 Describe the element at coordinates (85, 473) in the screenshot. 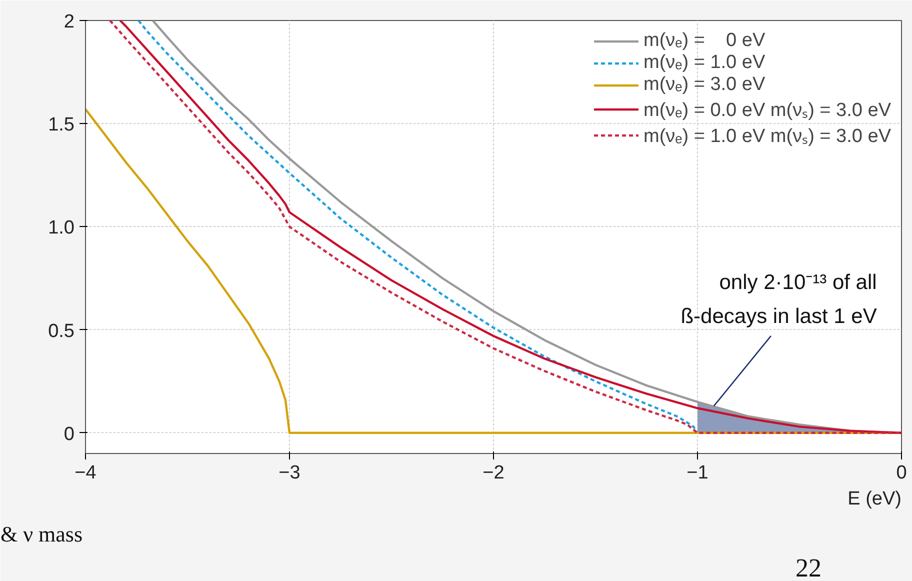

I see `x-tick-label: −4` at that location.